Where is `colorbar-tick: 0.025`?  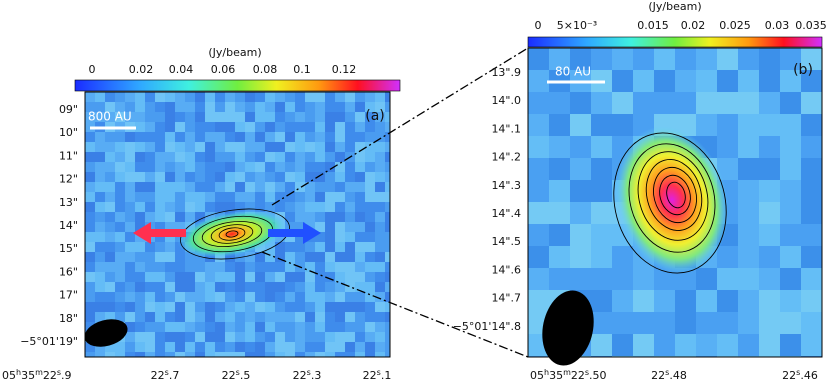
colorbar-tick: 0.025 is located at coordinates (735, 25).